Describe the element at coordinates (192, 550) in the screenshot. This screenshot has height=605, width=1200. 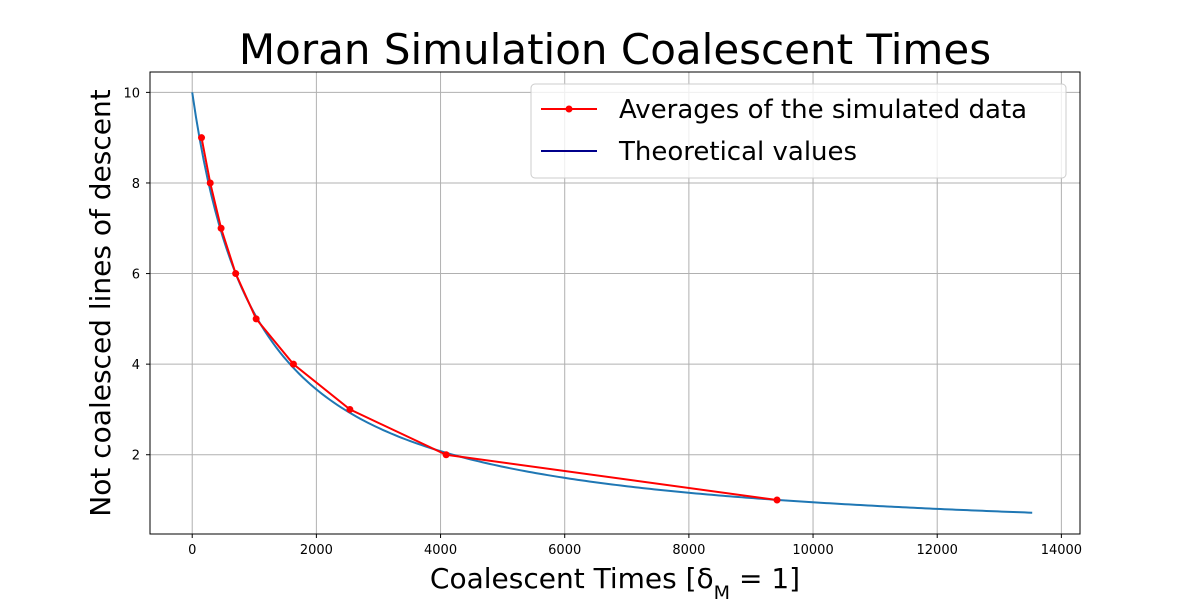
I see `x-tick-label: 0` at that location.